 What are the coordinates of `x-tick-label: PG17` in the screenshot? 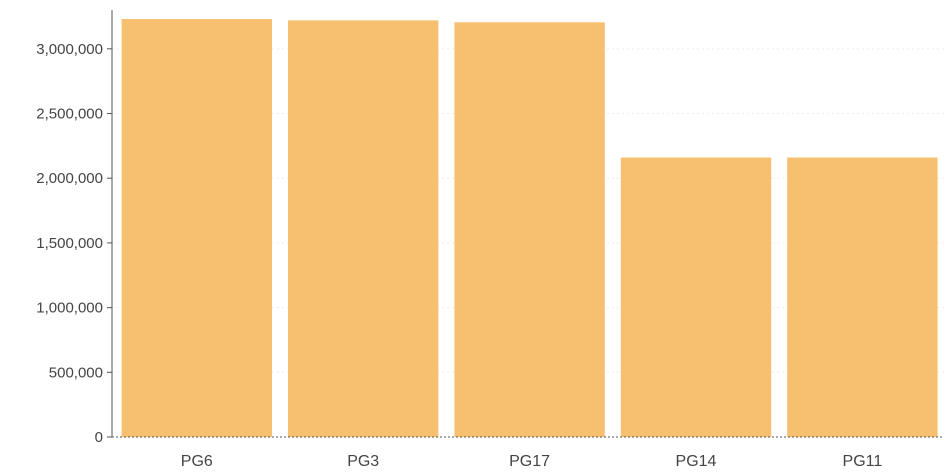 It's located at (529, 461).